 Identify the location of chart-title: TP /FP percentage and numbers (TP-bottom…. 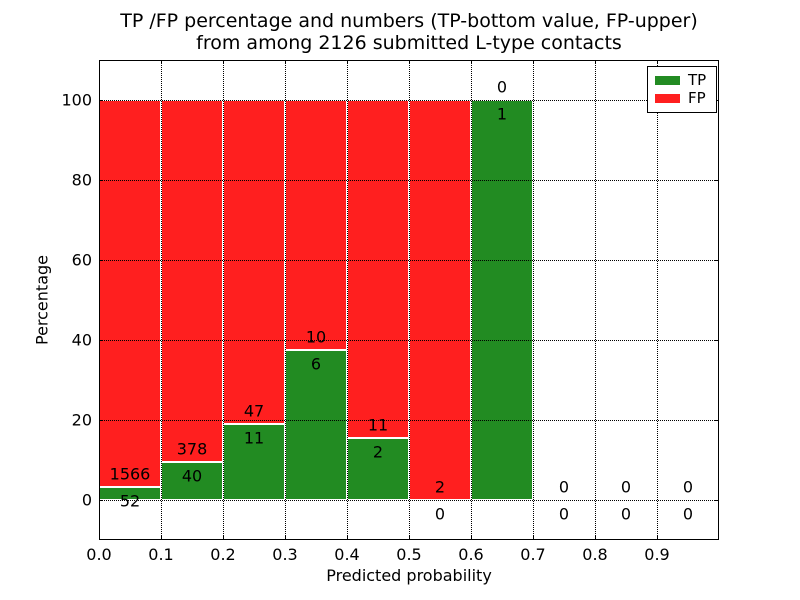
(409, 32).